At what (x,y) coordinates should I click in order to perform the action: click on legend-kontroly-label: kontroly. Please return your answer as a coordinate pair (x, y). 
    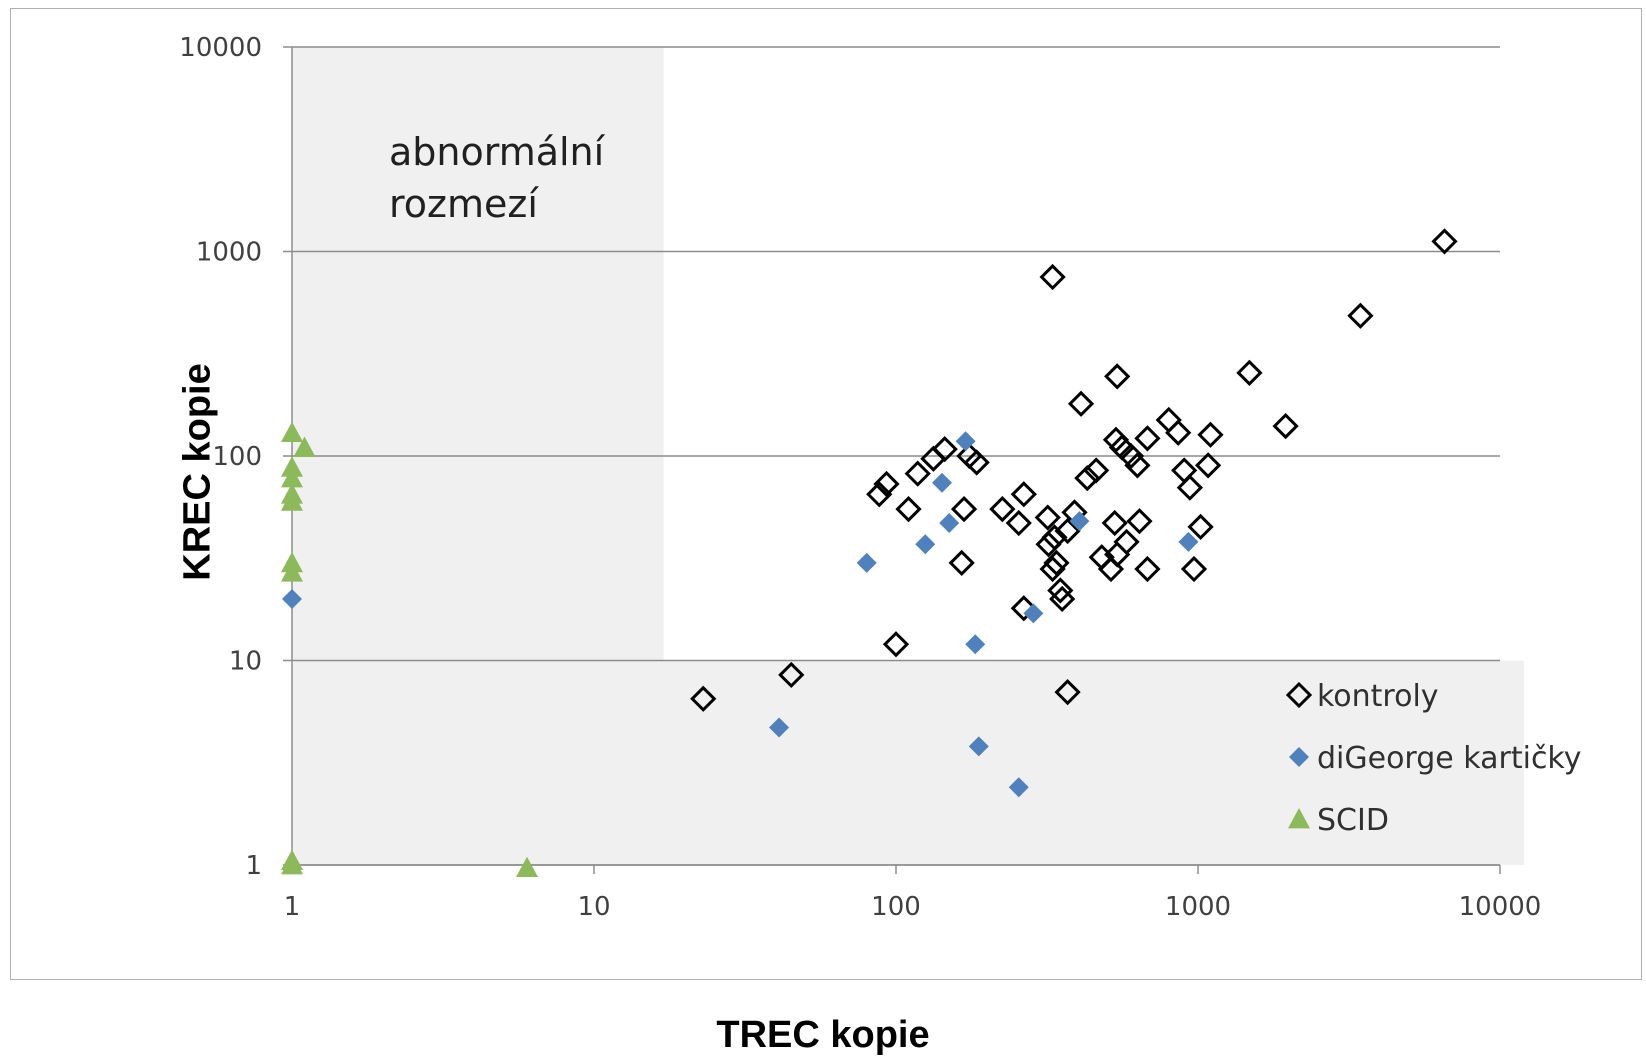
    Looking at the image, I should click on (1378, 696).